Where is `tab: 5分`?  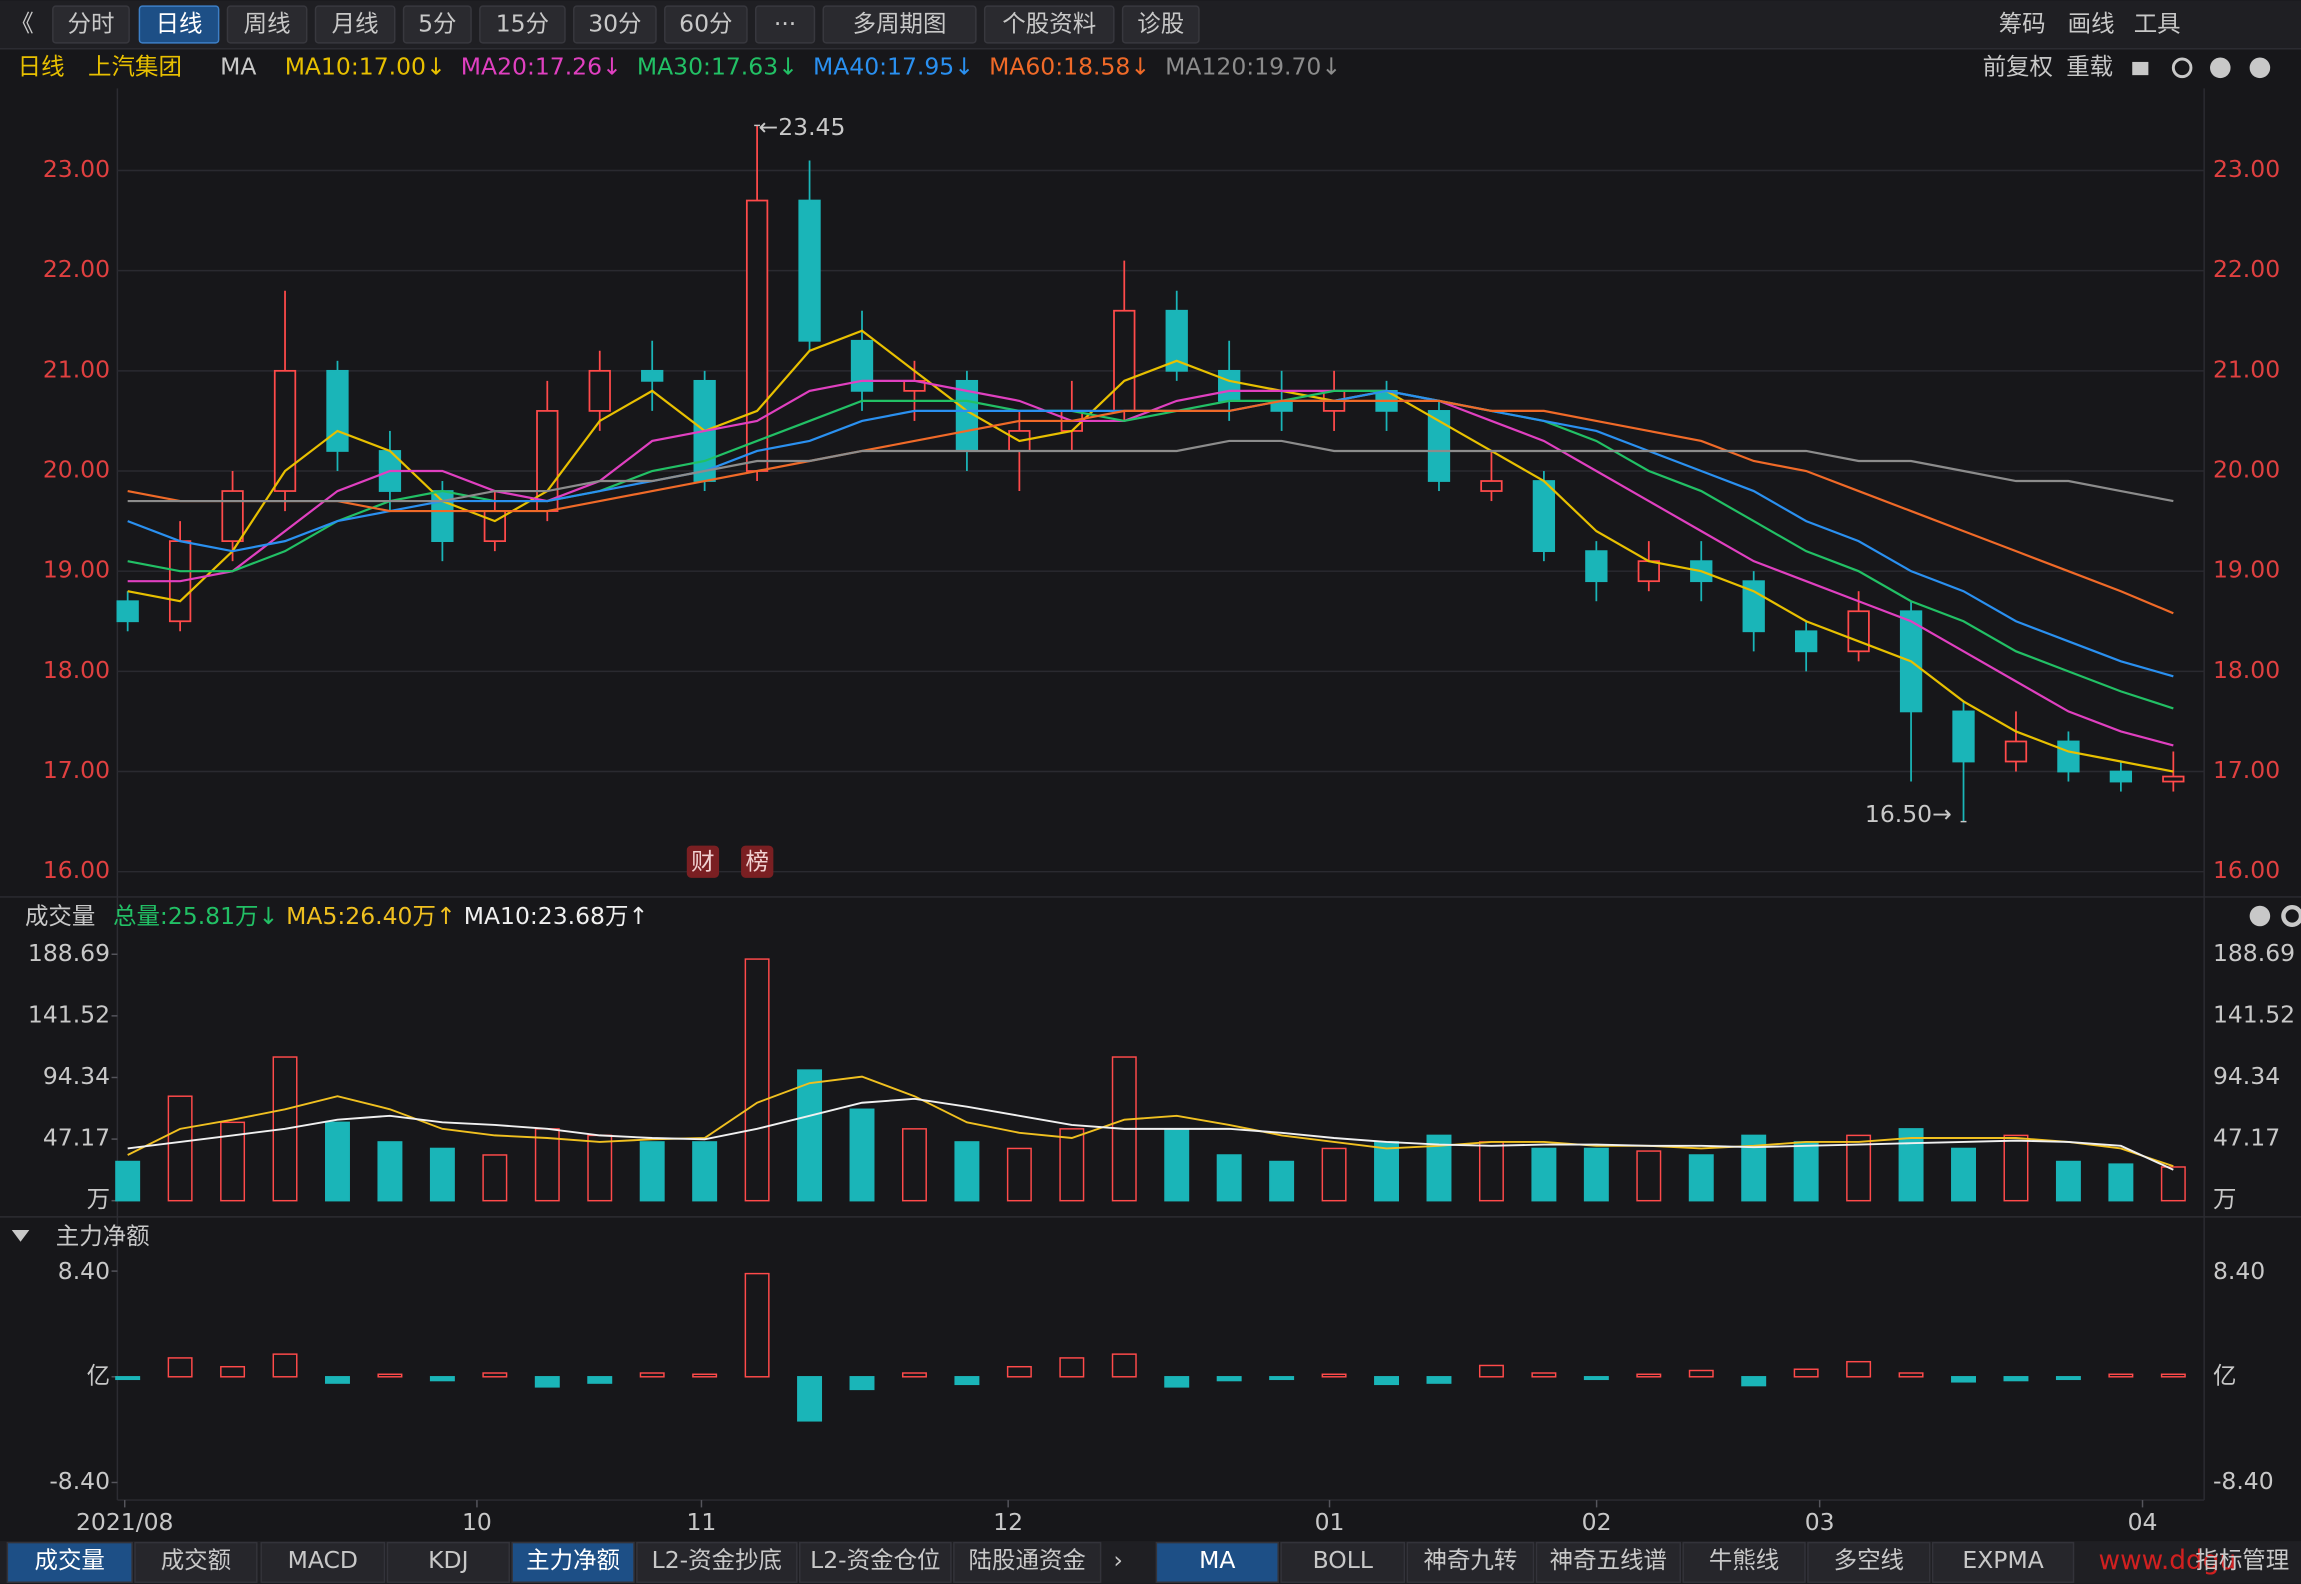 tab: 5分 is located at coordinates (437, 24).